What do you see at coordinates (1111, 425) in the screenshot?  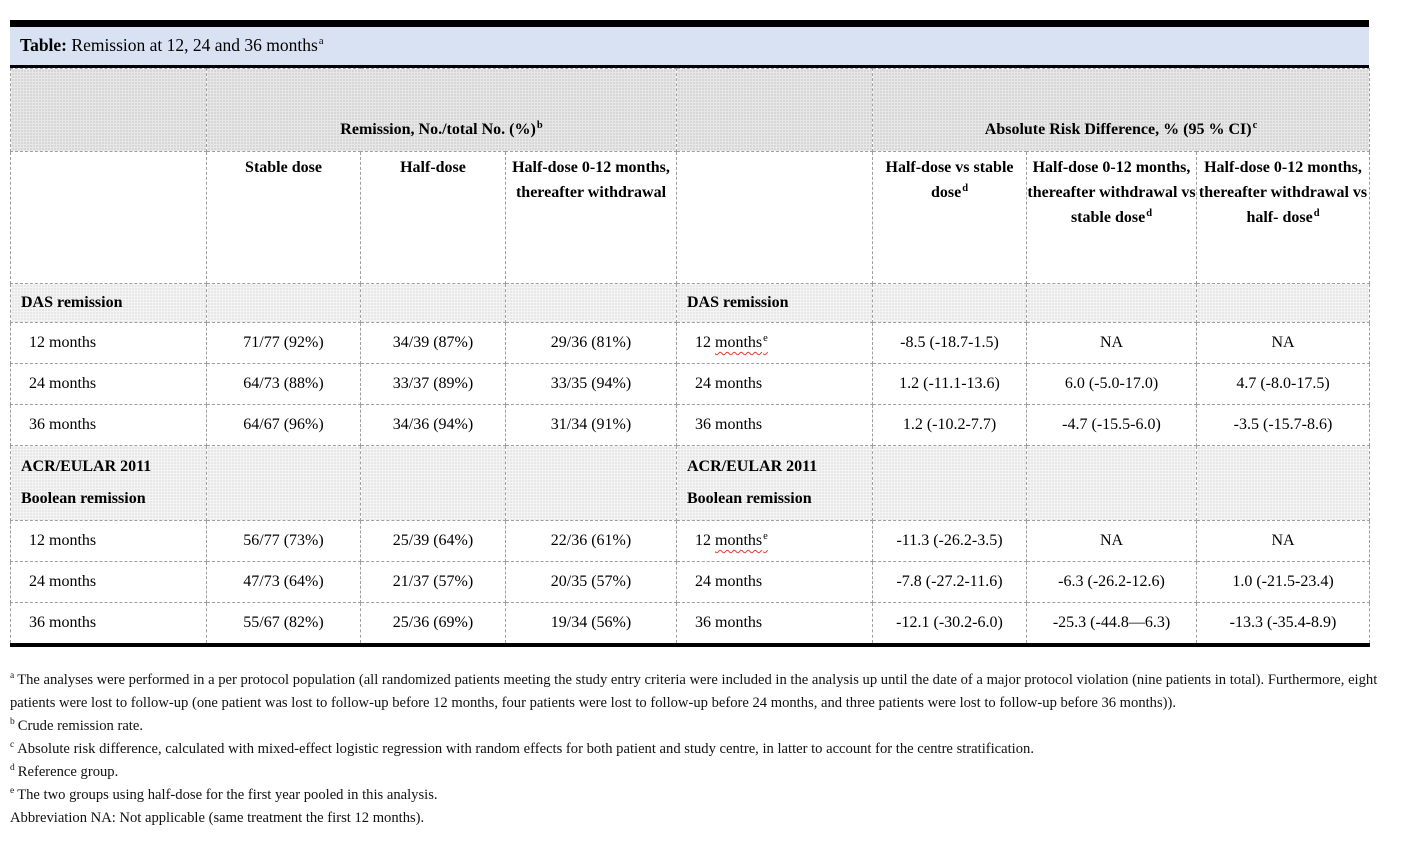 I see `value-cell: -4.7 (-15.5-6.0)` at bounding box center [1111, 425].